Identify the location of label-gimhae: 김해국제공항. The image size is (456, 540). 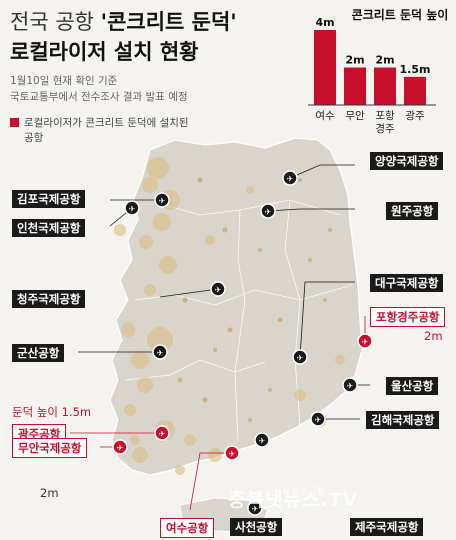
(403, 420).